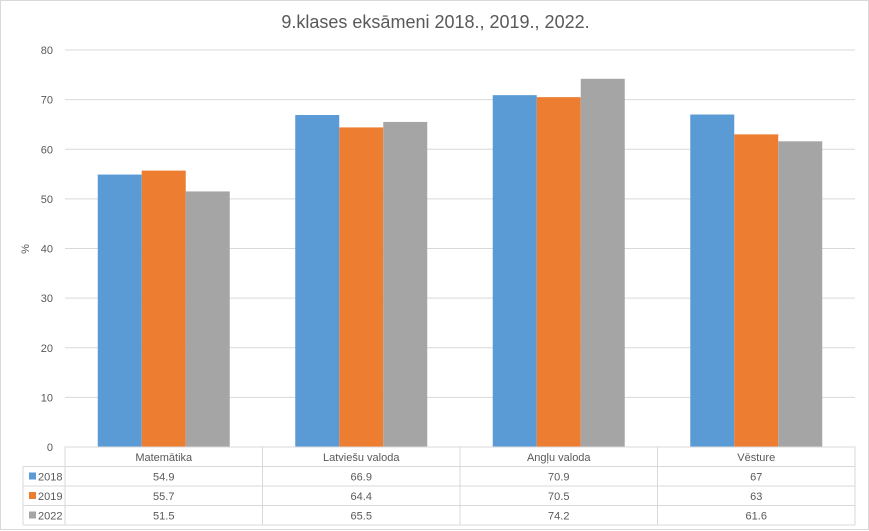 This screenshot has width=869, height=531. Describe the element at coordinates (163, 517) in the screenshot. I see `data-label: 51.5` at that location.